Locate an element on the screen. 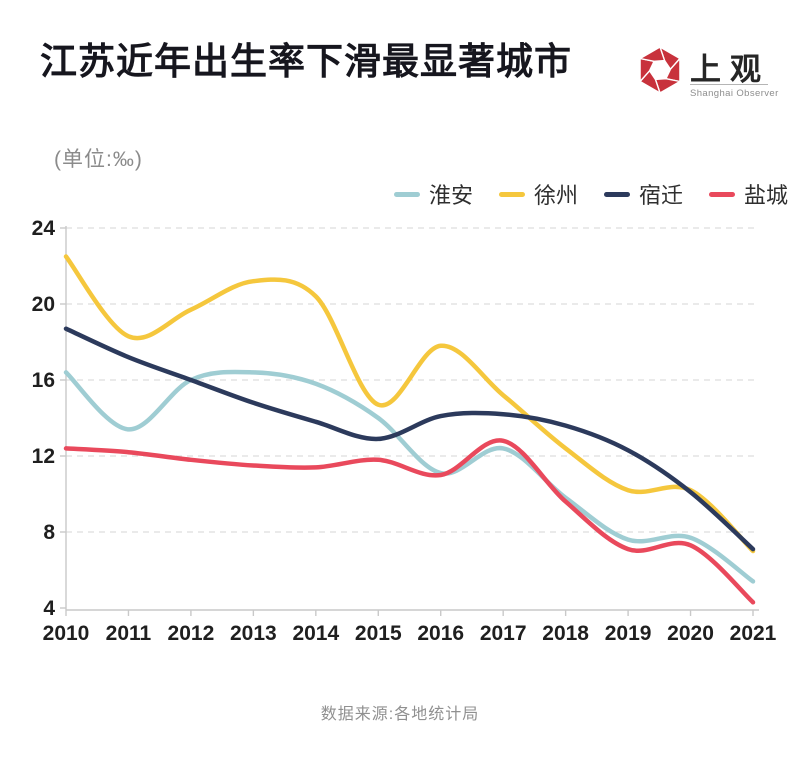 This screenshot has height=762, width=800. x-axis-label-2020: 2020 is located at coordinates (690, 633).